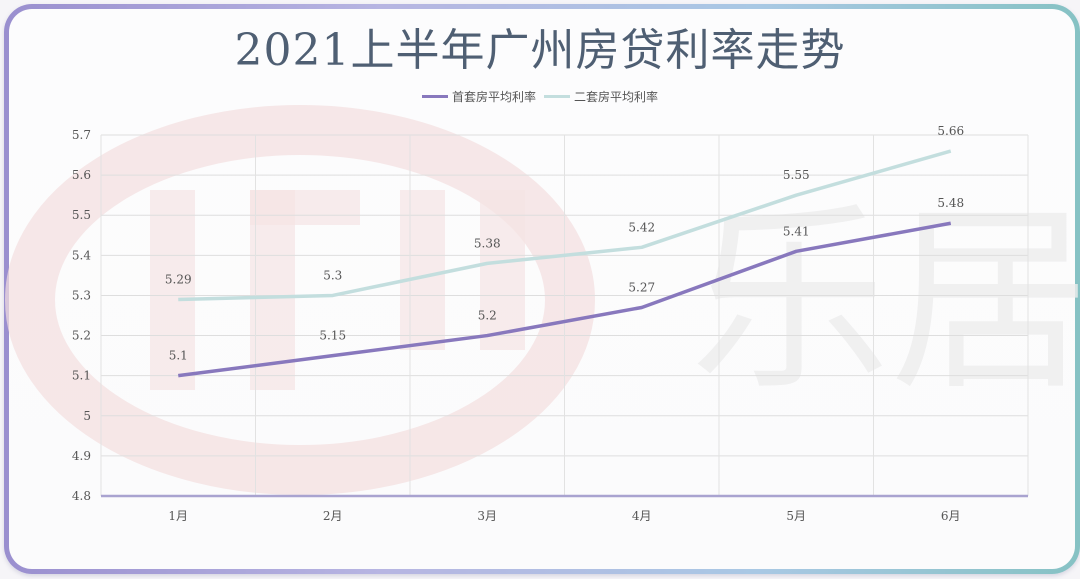 This screenshot has height=579, width=1080. Describe the element at coordinates (81, 215) in the screenshot. I see `y-tick-label: 5.5` at that location.